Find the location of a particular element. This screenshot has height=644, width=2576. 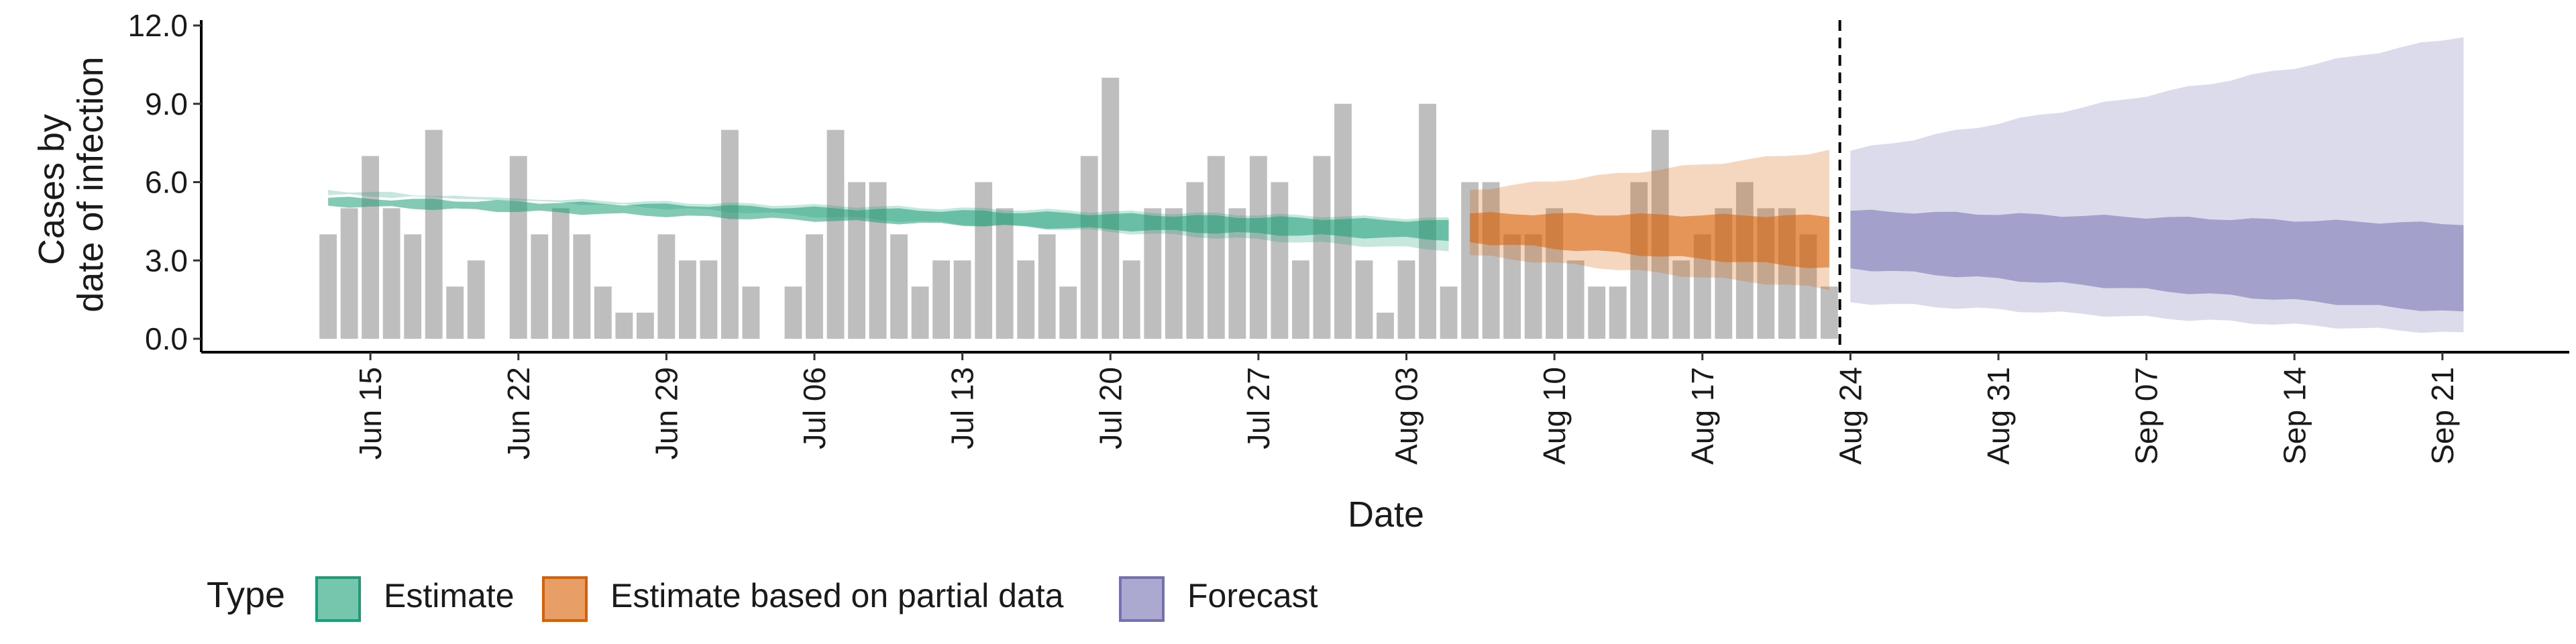

x-tick-label: Aug 03 is located at coordinates (1406, 416).